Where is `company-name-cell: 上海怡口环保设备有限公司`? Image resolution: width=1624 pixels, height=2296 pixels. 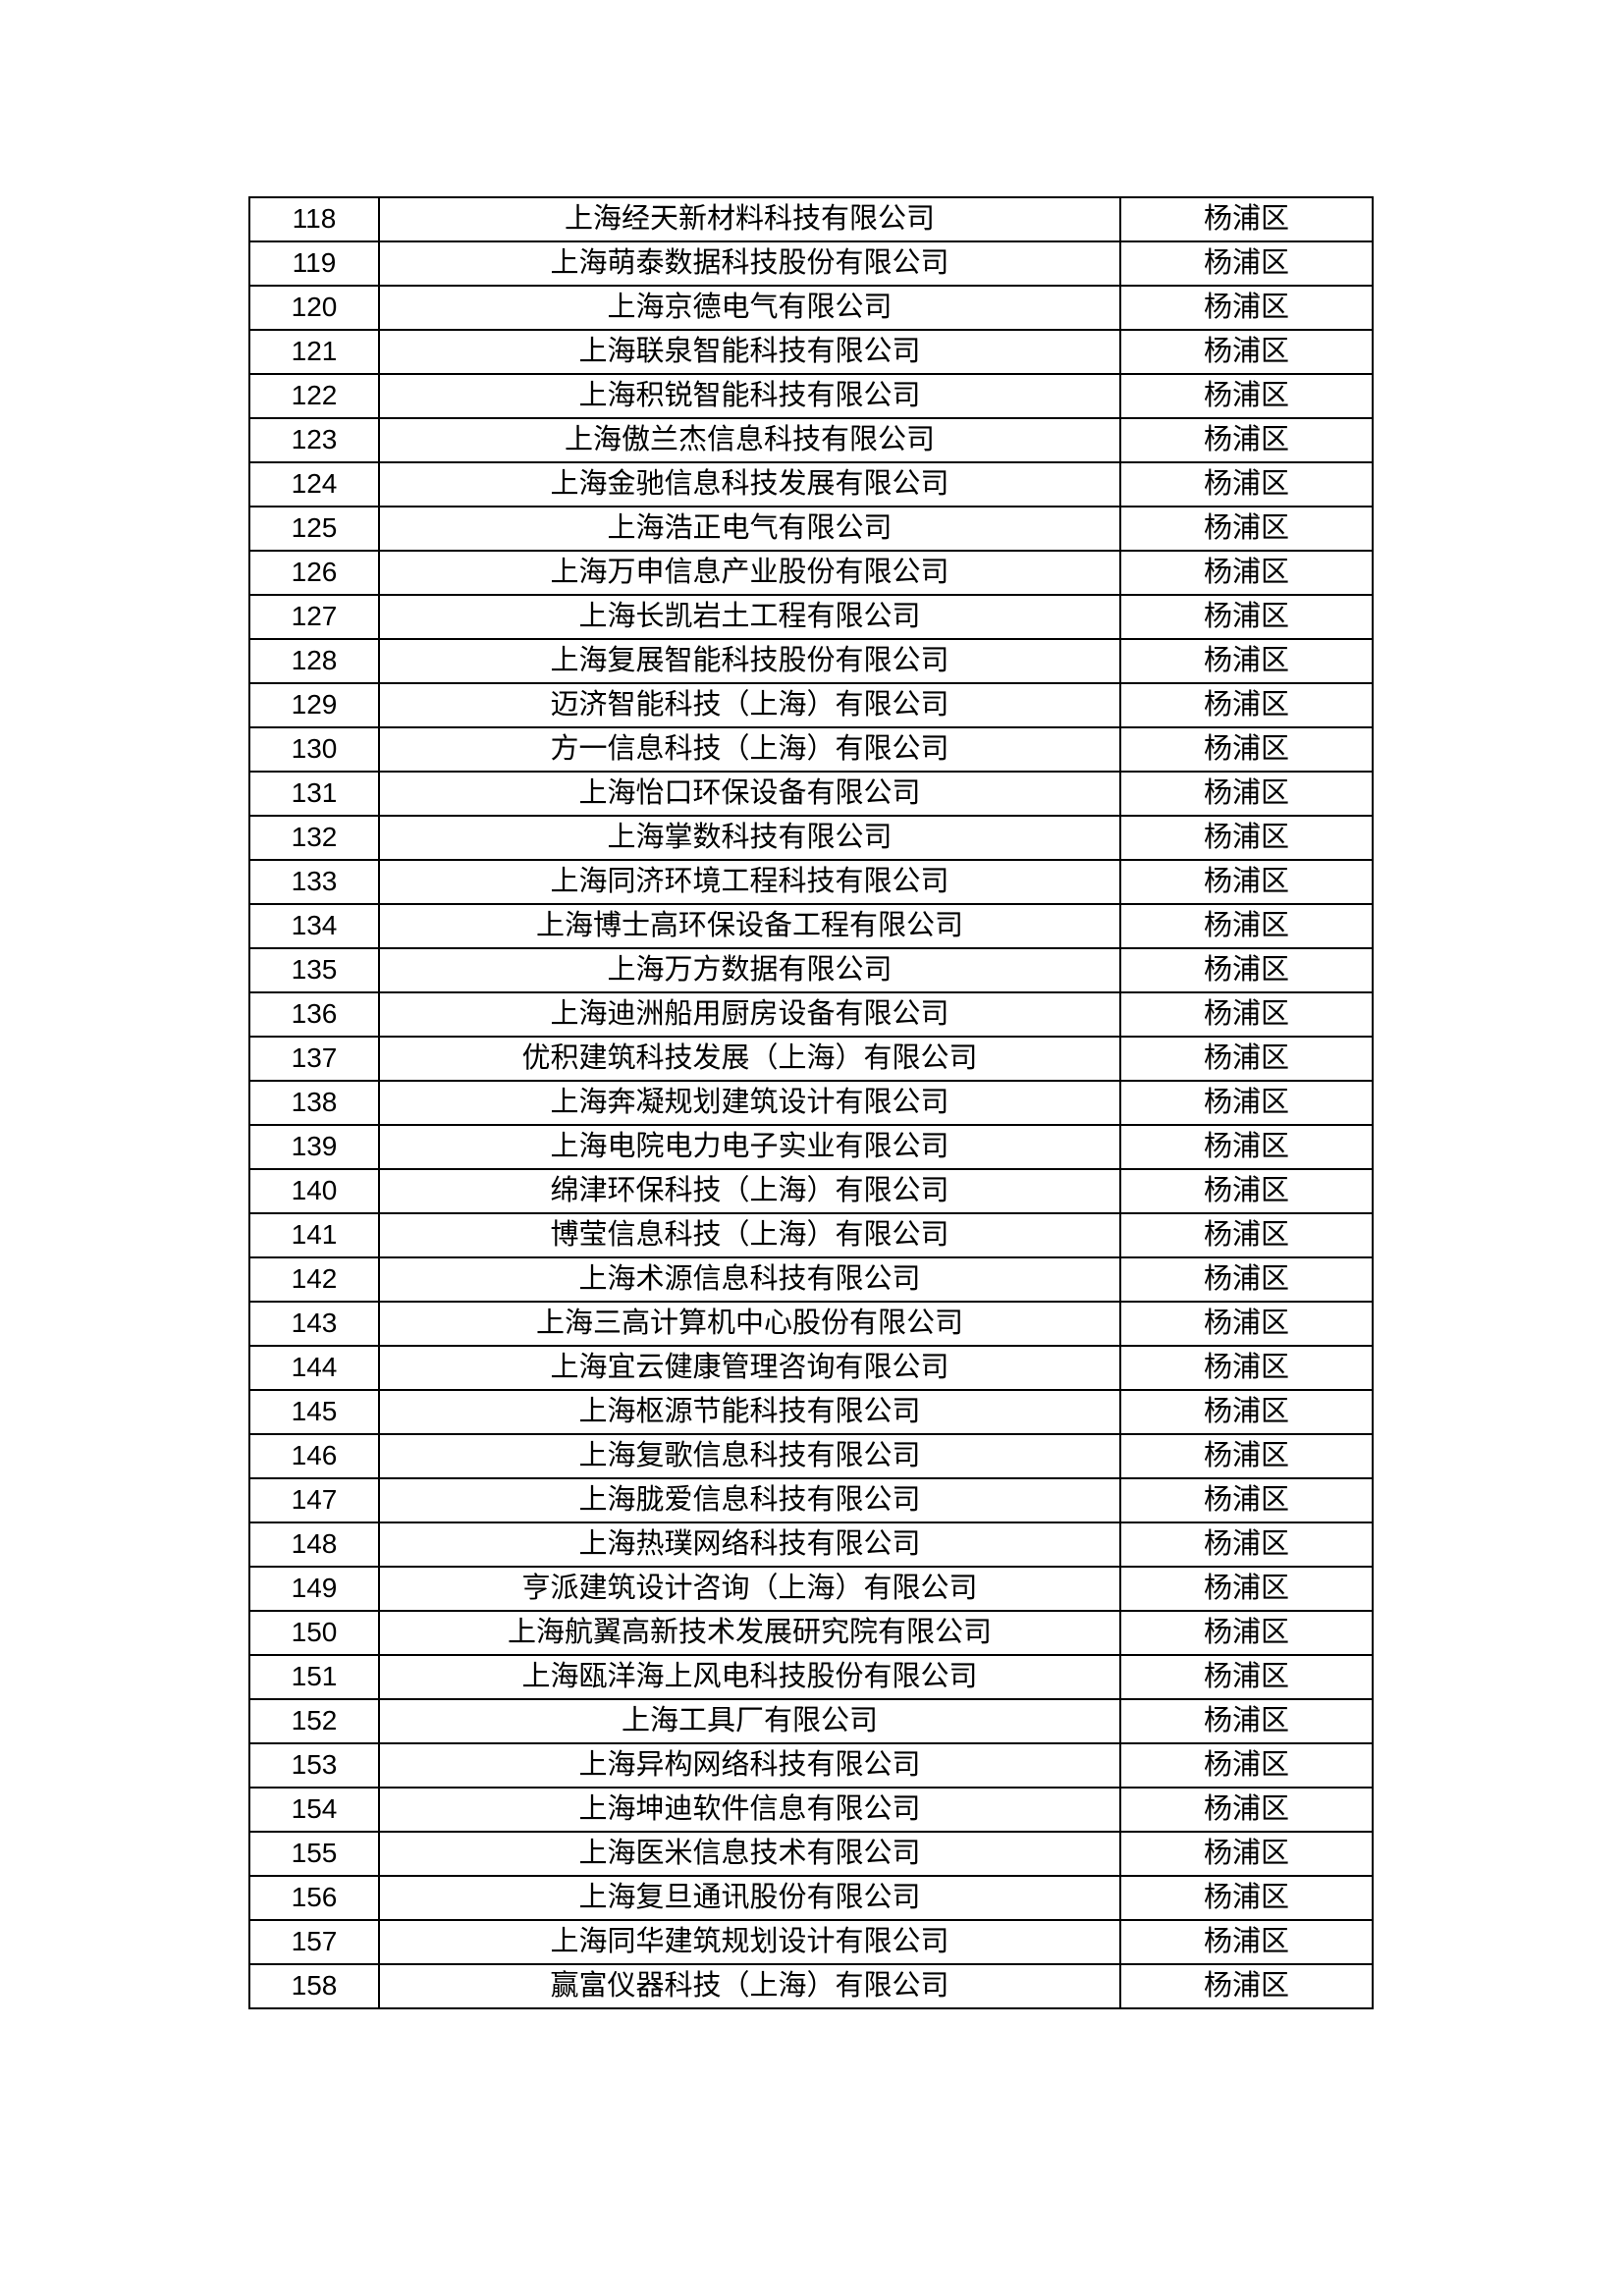 company-name-cell: 上海怡口环保设备有限公司 is located at coordinates (749, 794).